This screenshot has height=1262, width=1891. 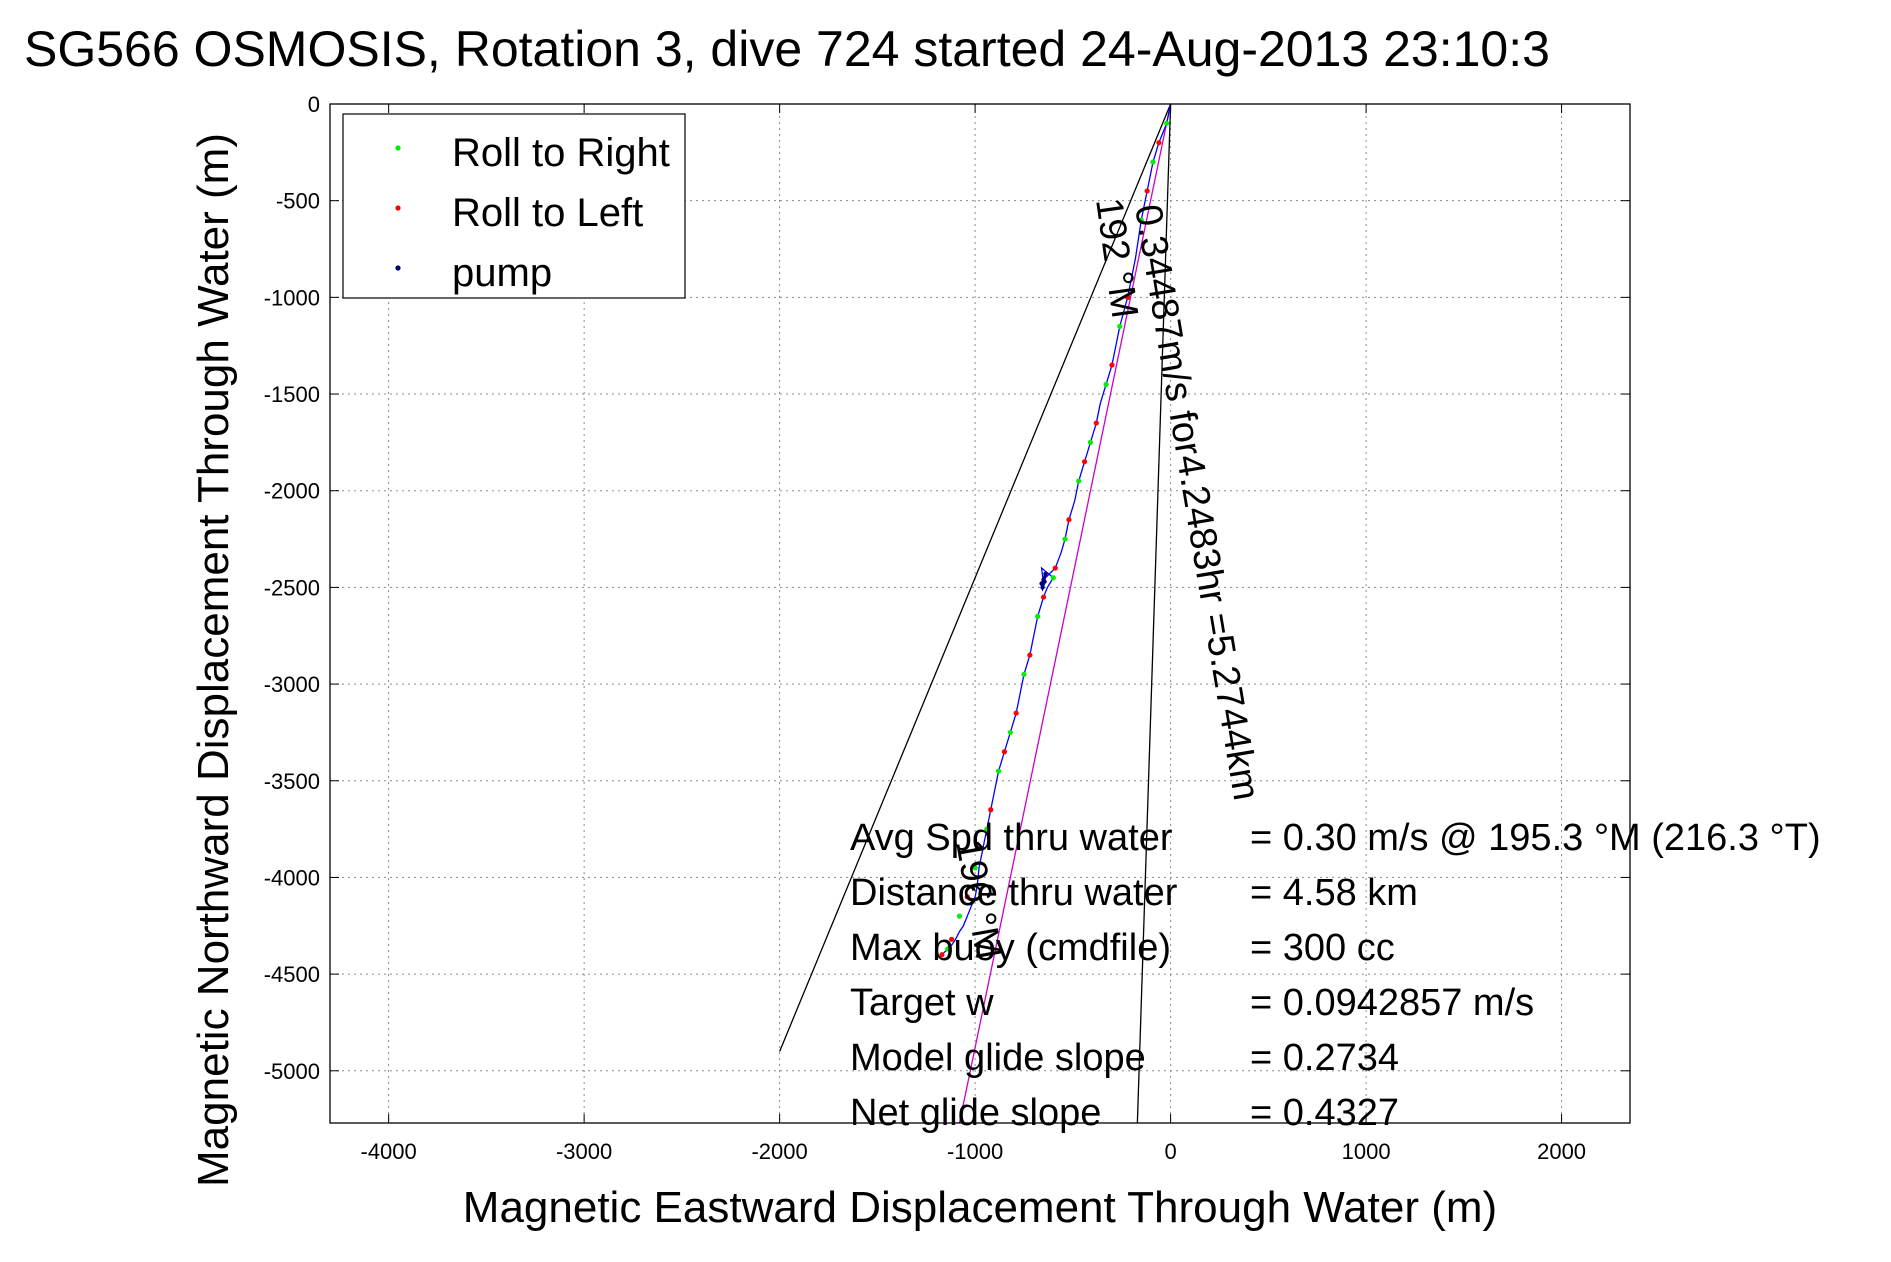 I want to click on x-tick-label: 1000, so click(x=1366, y=1151).